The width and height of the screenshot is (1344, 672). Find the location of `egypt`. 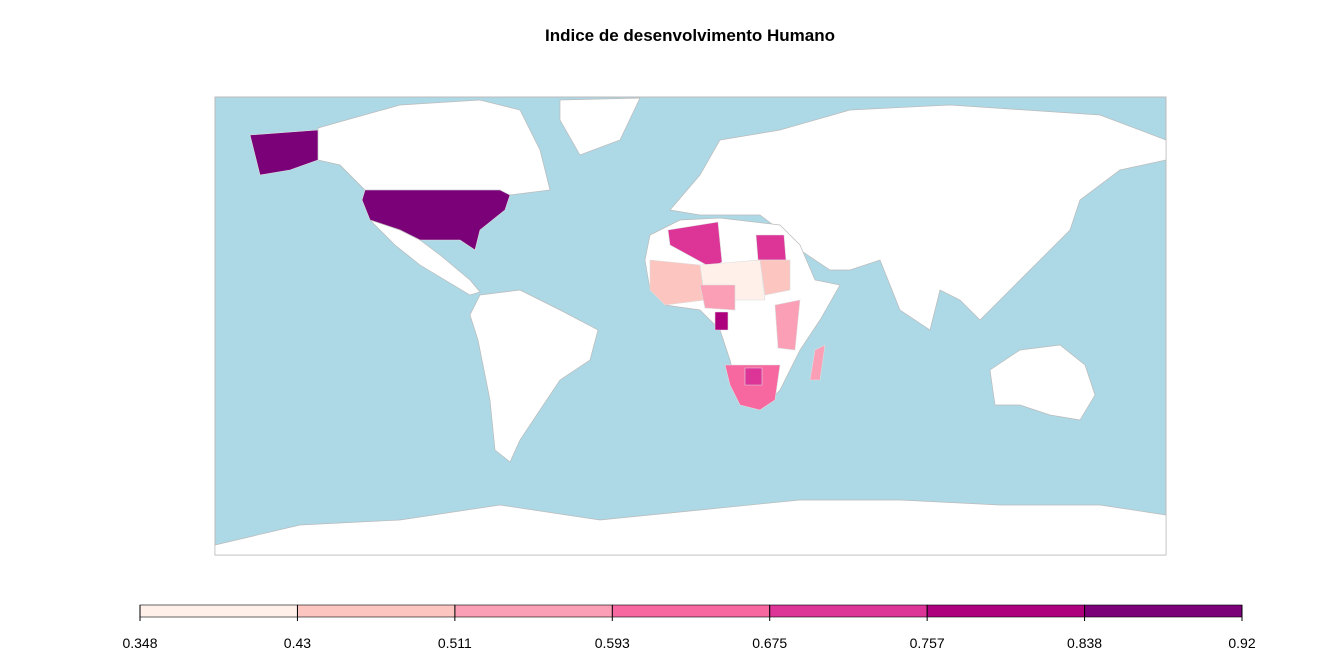

egypt is located at coordinates (771, 247).